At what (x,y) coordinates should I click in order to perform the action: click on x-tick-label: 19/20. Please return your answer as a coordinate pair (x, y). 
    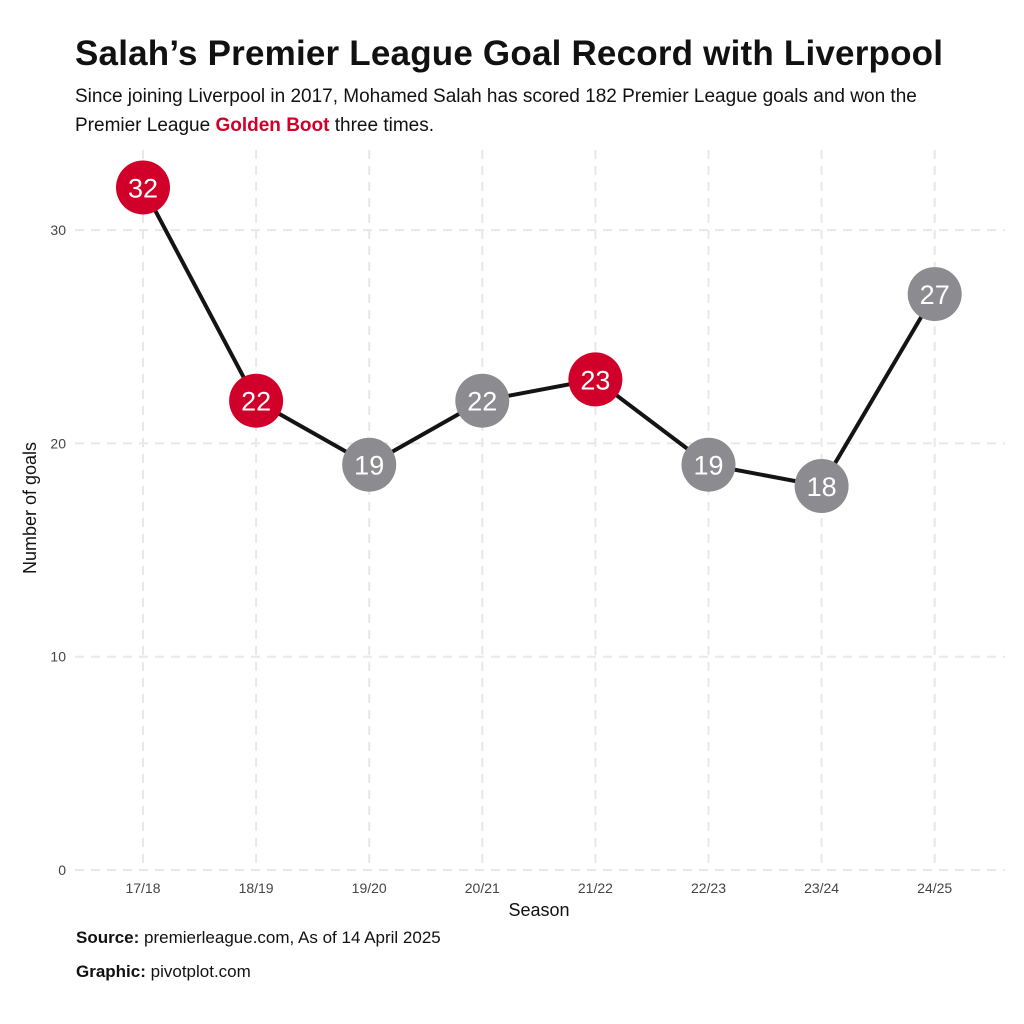
    Looking at the image, I should click on (369, 888).